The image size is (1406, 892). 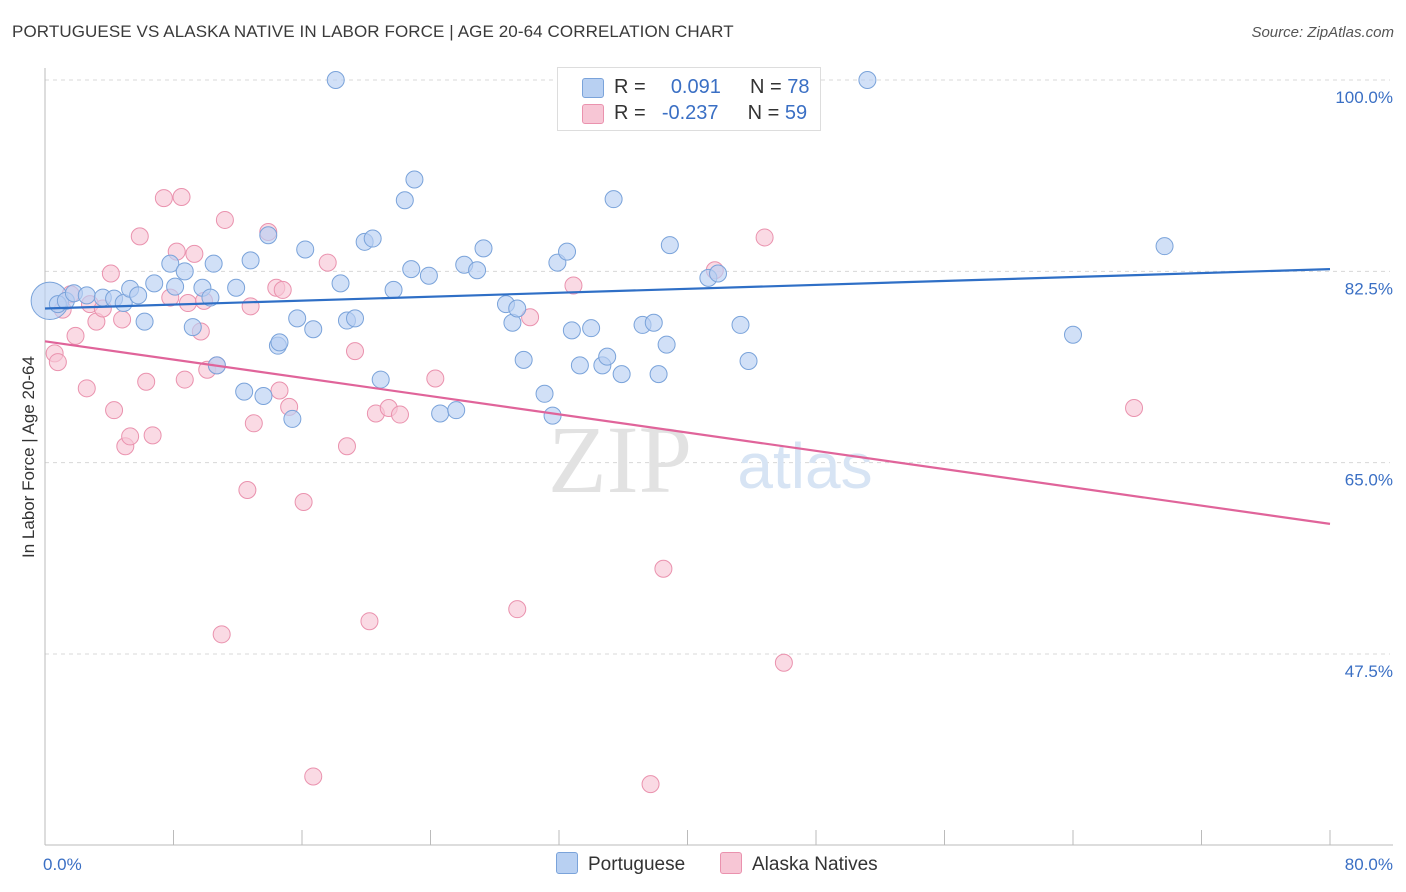 What do you see at coordinates (62, 864) in the screenshot?
I see `x-tick-label: 0.0%` at bounding box center [62, 864].